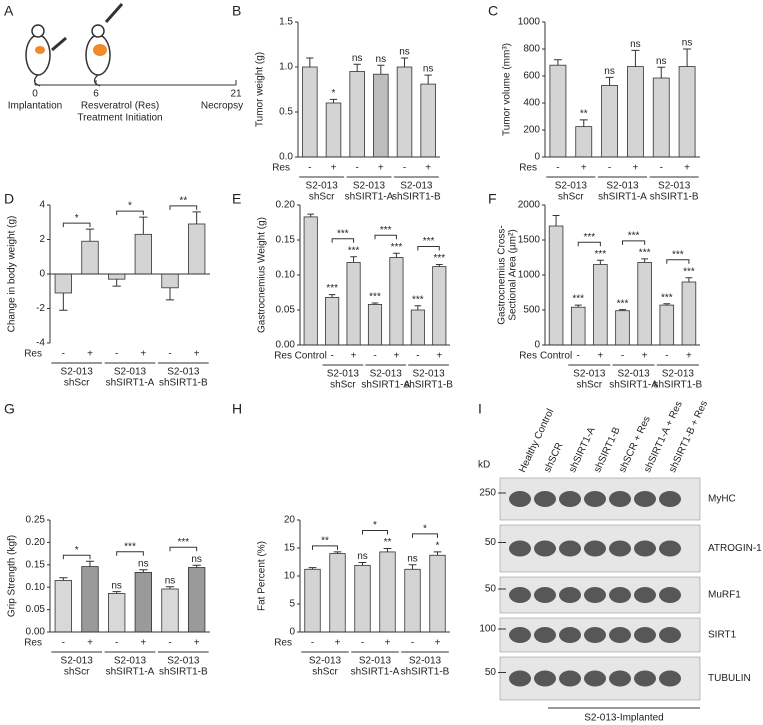 The image size is (763, 725). Describe the element at coordinates (507, 89) in the screenshot. I see `y-axis-label: Tumor volume (mm³)` at that location.